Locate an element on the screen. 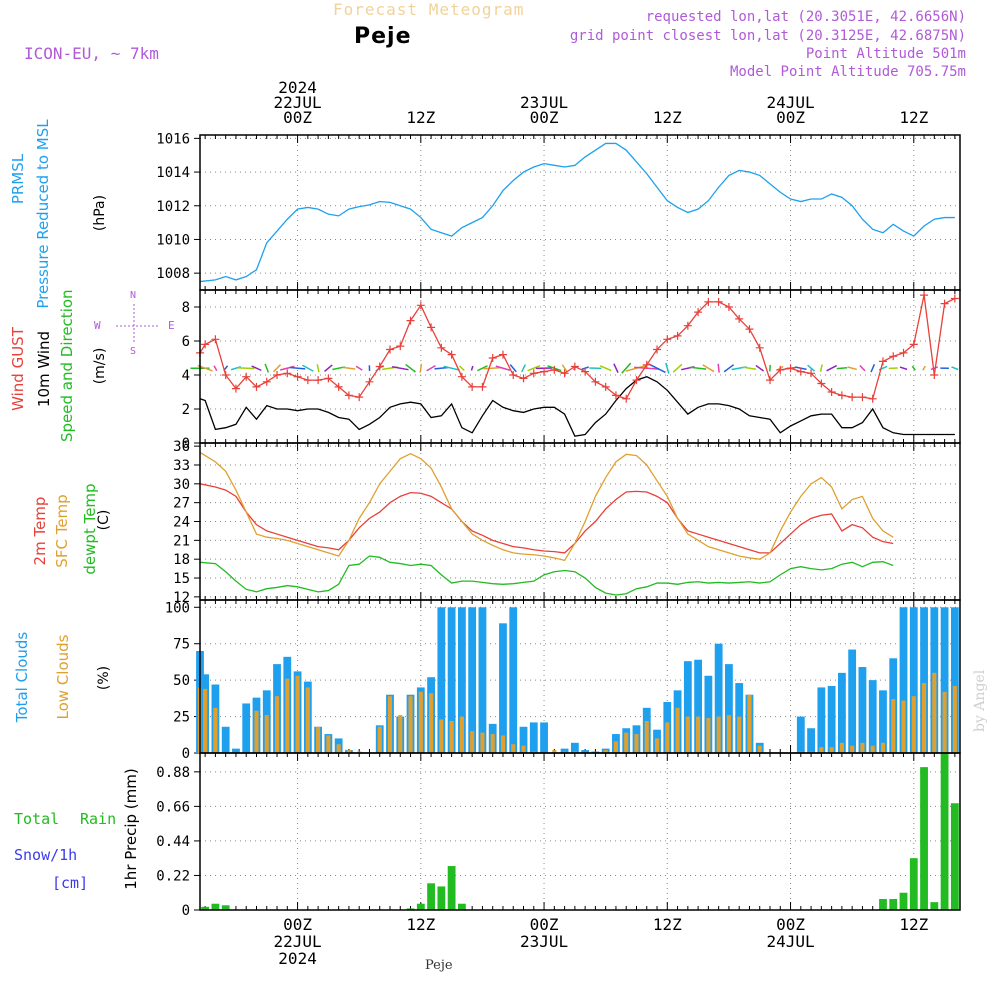  compass-e: E is located at coordinates (171, 325).